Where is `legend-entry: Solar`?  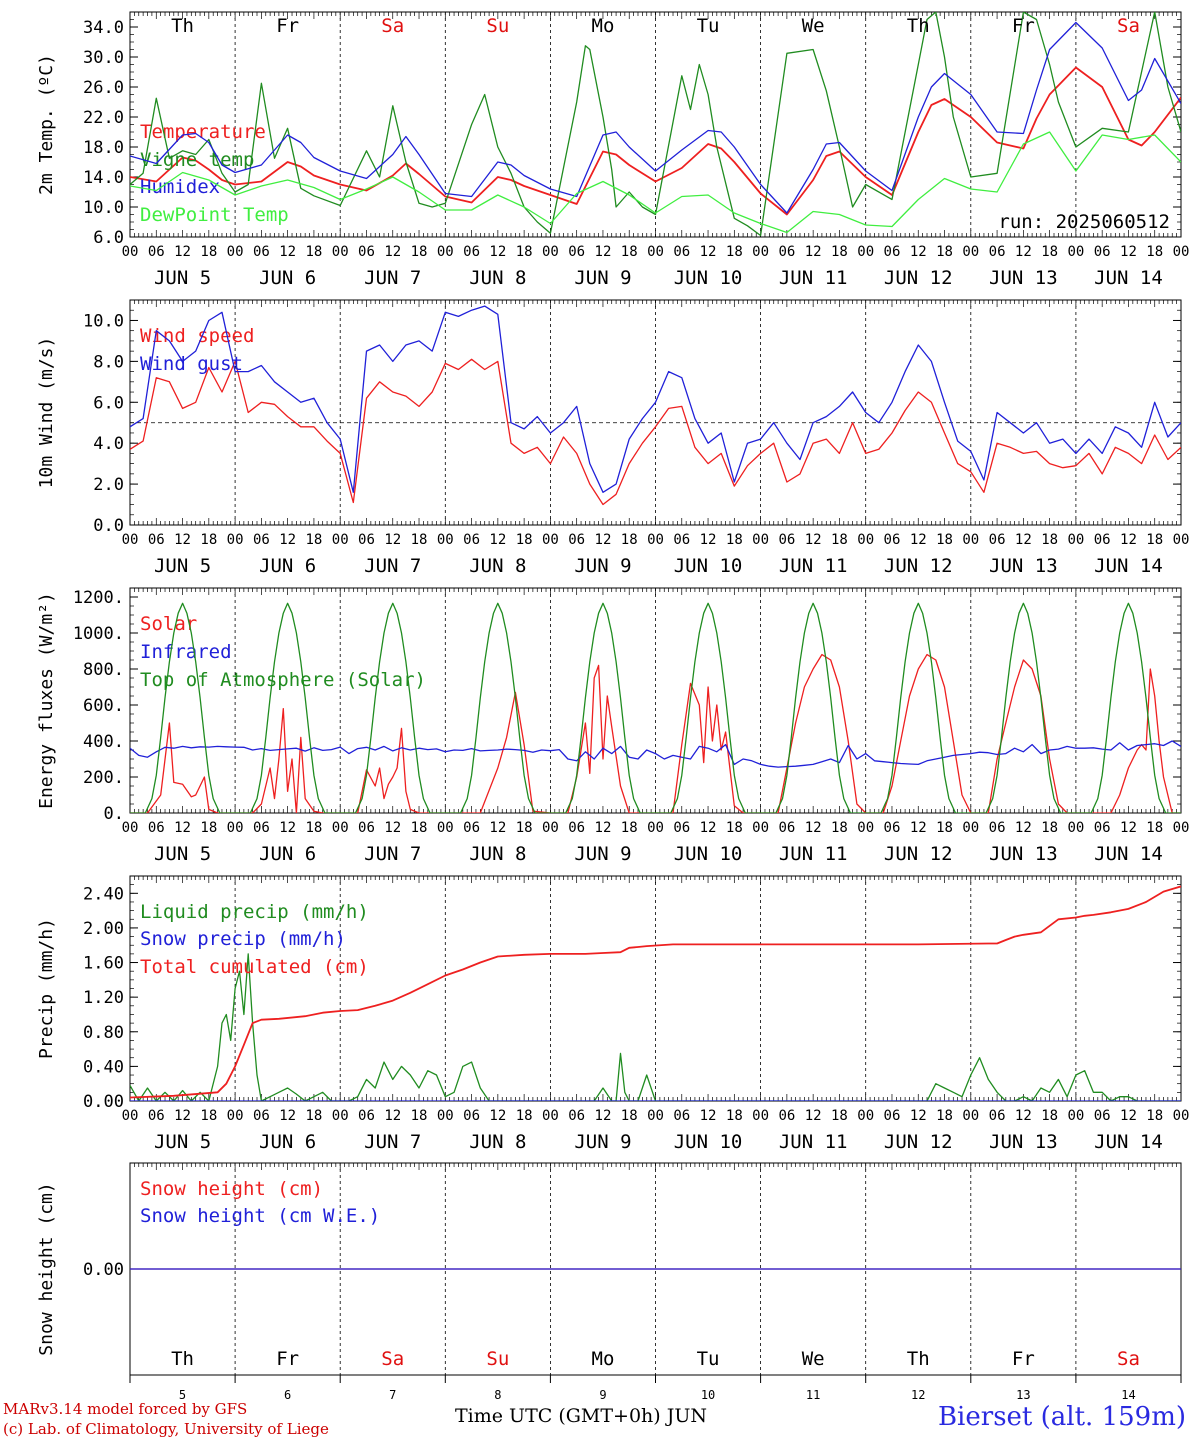 legend-entry: Solar is located at coordinates (168, 624).